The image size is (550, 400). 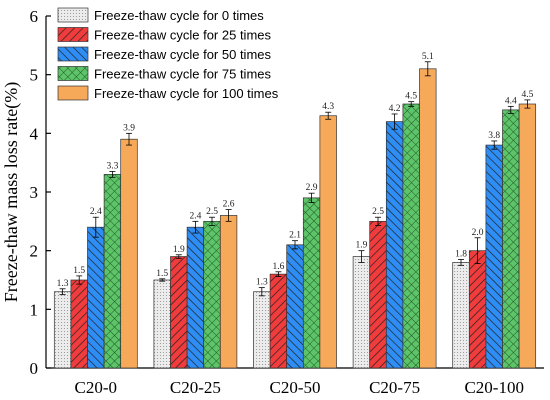 What do you see at coordinates (34, 16) in the screenshot?
I see `y-tick-label: 6` at bounding box center [34, 16].